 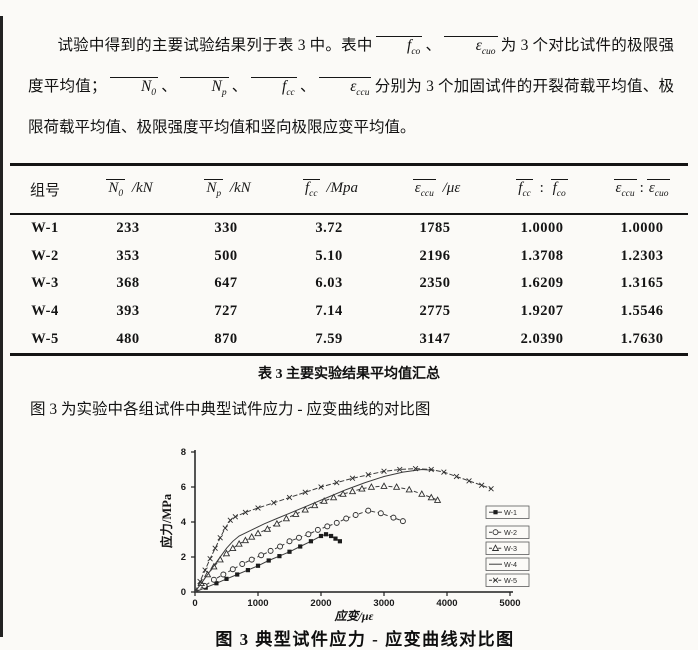 What do you see at coordinates (128, 255) in the screenshot?
I see `table-cell: 353` at bounding box center [128, 255].